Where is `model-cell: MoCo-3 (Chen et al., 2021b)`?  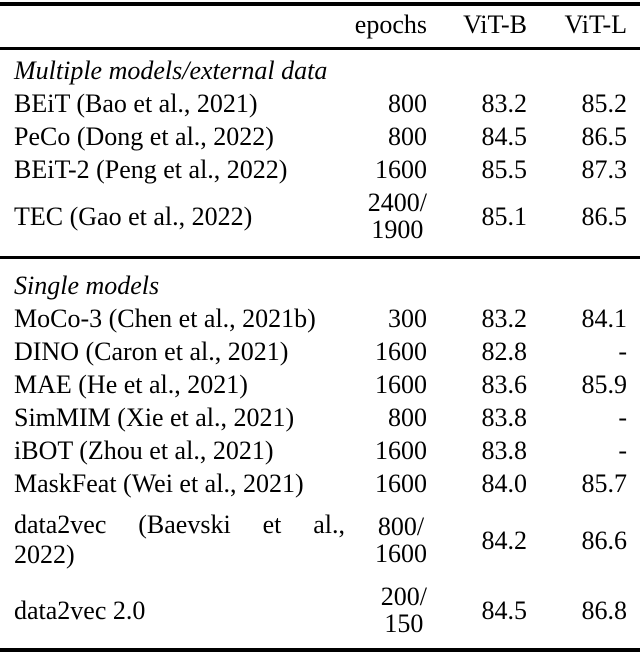 model-cell: MoCo-3 (Chen et al., 2021b) is located at coordinates (165, 318).